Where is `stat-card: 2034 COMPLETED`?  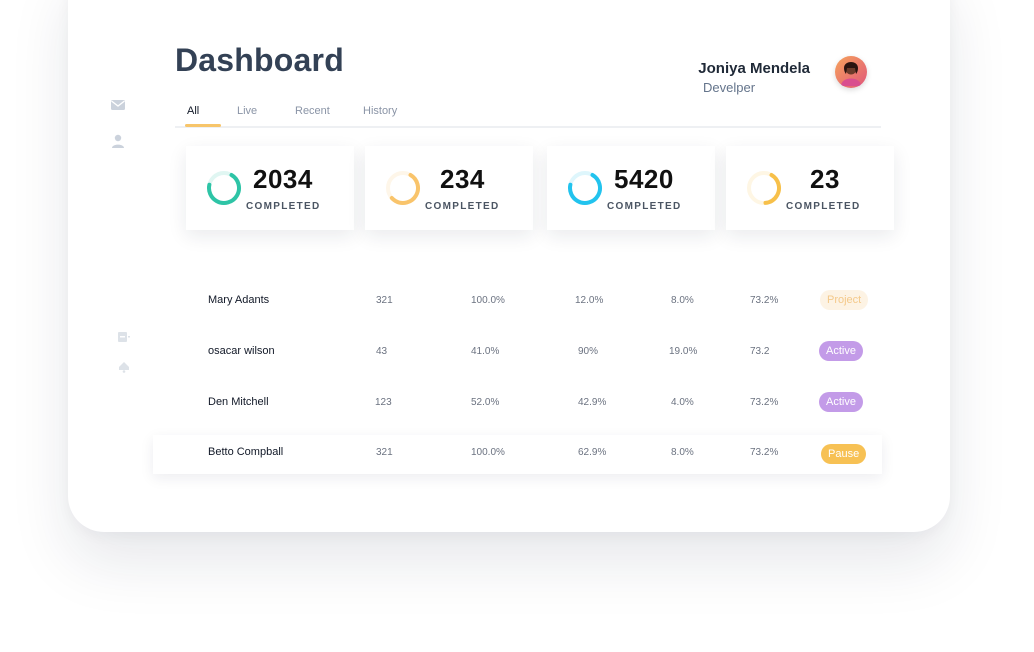 stat-card: 2034 COMPLETED is located at coordinates (270, 188).